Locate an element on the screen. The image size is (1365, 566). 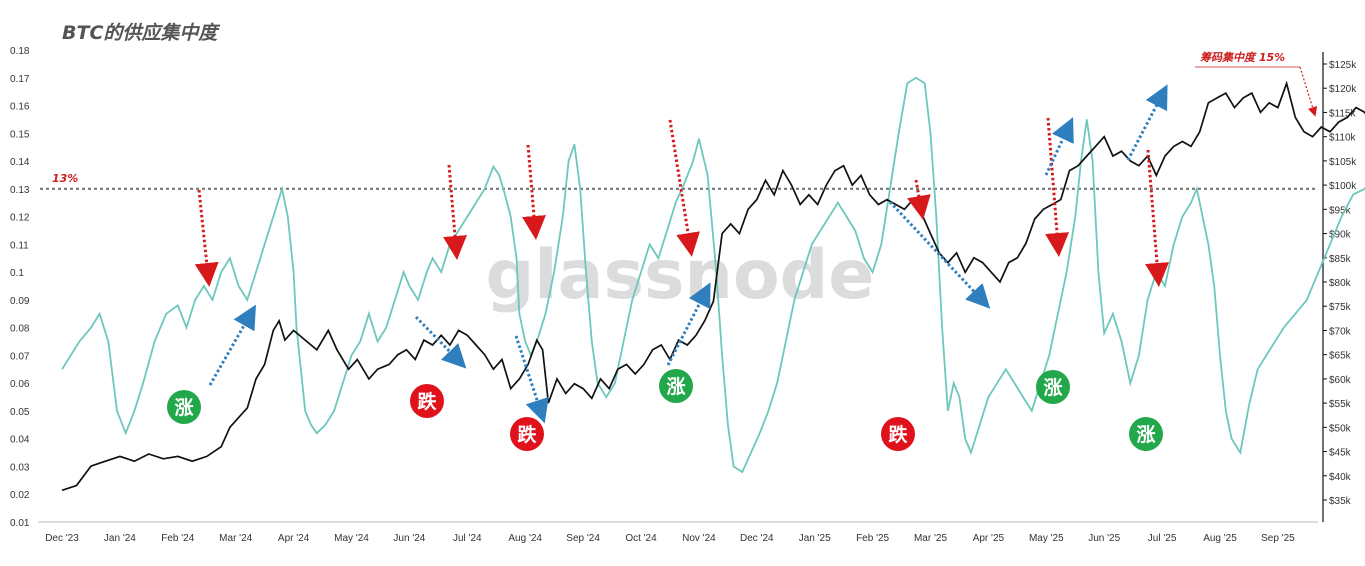
x-tick-label: Jan '25 is located at coordinates (815, 538).